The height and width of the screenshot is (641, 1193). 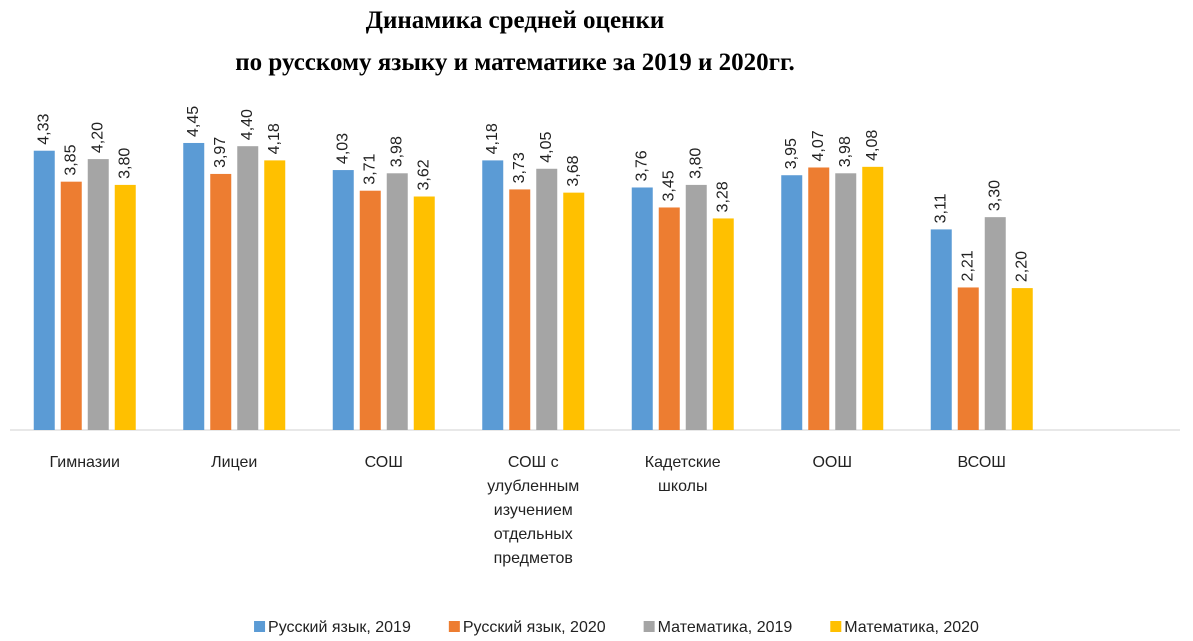 I want to click on data-label: 3,30, so click(x=994, y=195).